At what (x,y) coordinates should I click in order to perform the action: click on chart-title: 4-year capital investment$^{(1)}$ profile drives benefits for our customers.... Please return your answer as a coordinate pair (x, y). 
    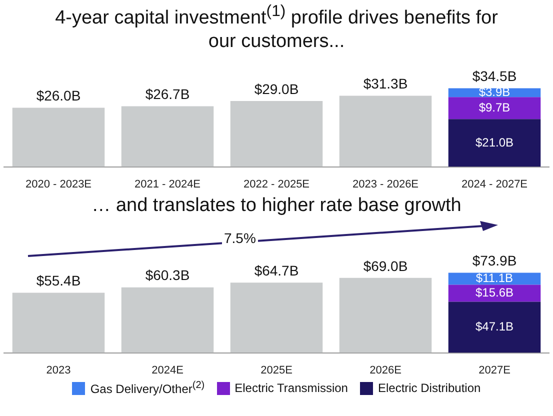
    Looking at the image, I should click on (276, 28).